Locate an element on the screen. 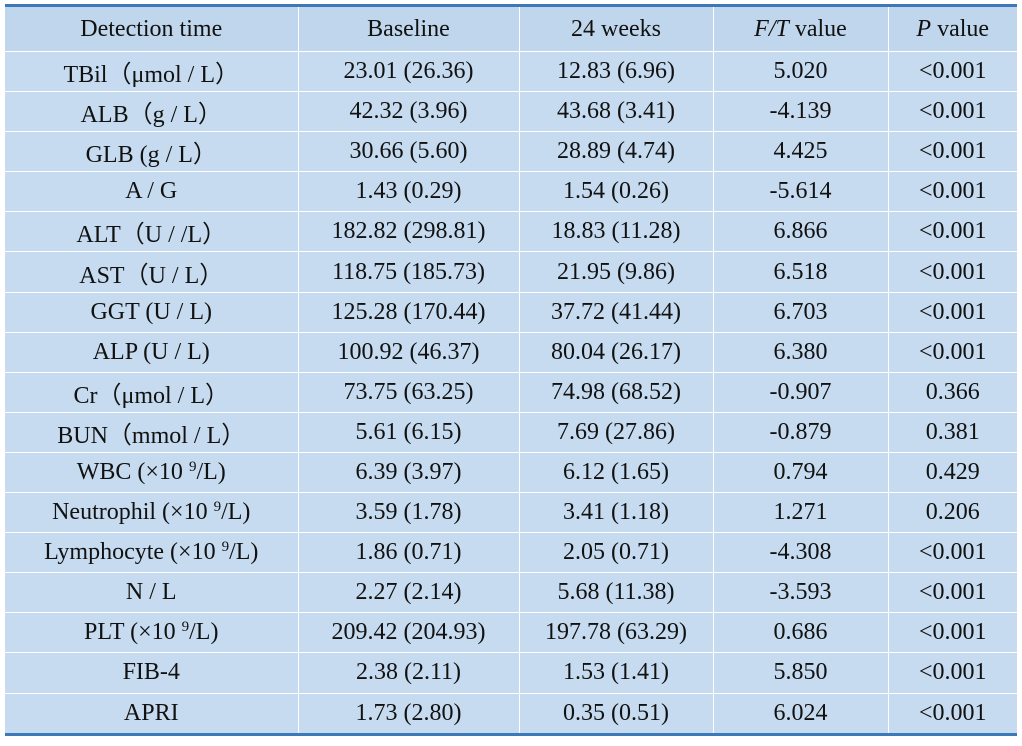  table-cell: 0.35 (0.51) is located at coordinates (616, 713).